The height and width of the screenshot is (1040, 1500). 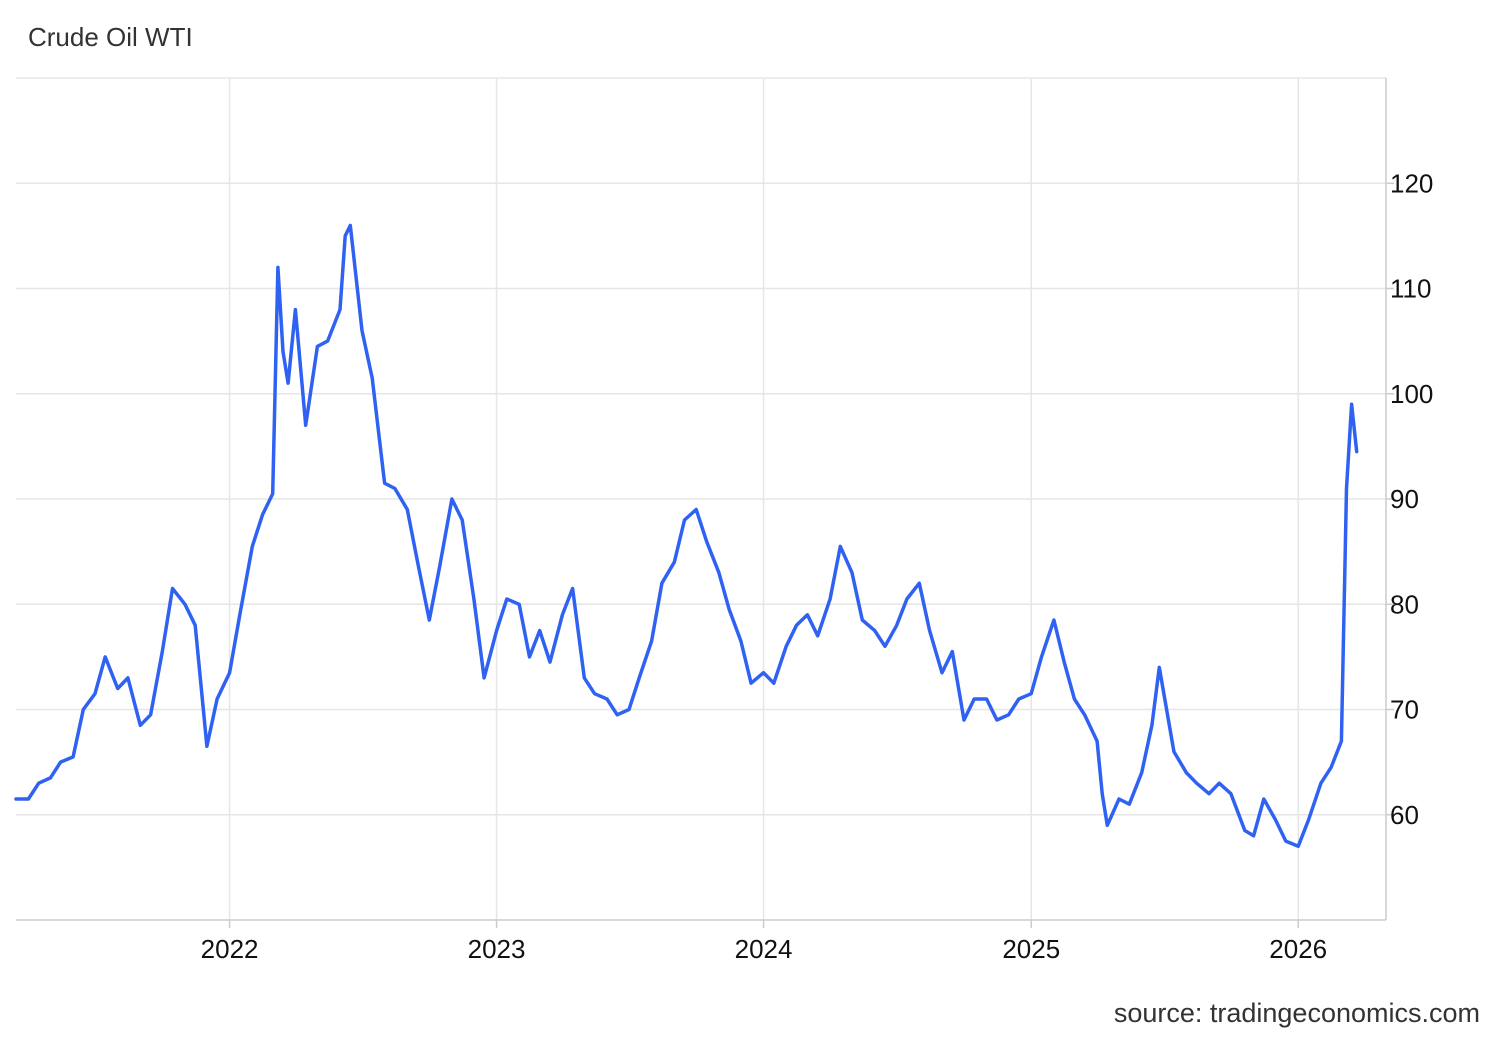 What do you see at coordinates (1411, 394) in the screenshot?
I see `y-tick-label-100: 100` at bounding box center [1411, 394].